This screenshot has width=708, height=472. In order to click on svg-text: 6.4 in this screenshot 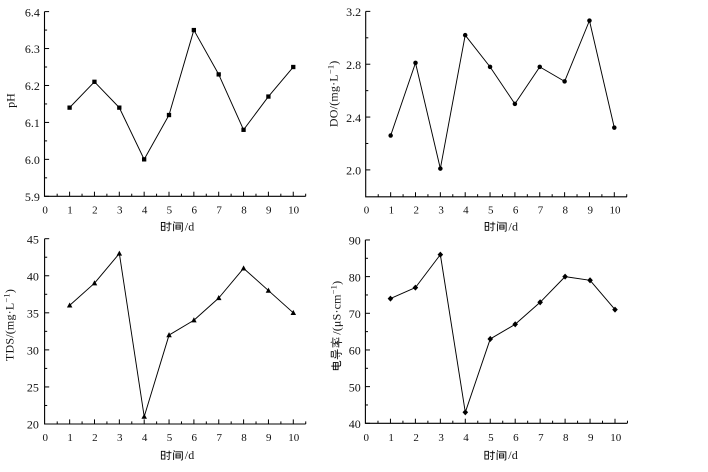, I will do `click(32, 12)`.